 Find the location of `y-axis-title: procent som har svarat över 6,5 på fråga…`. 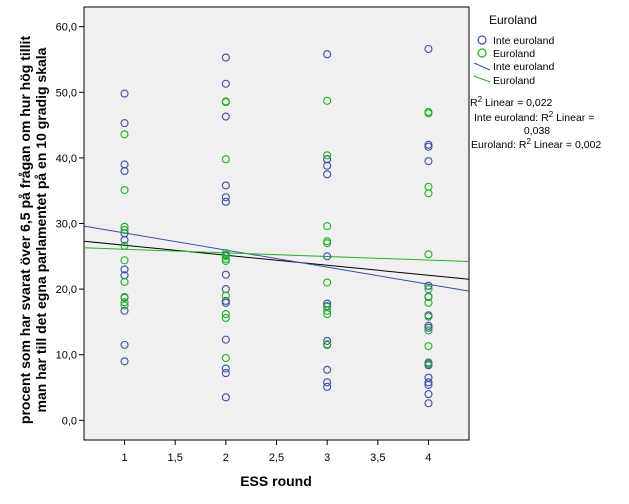

y-axis-title: procent som har svarat över 6,5 på fråga… is located at coordinates (33, 230).